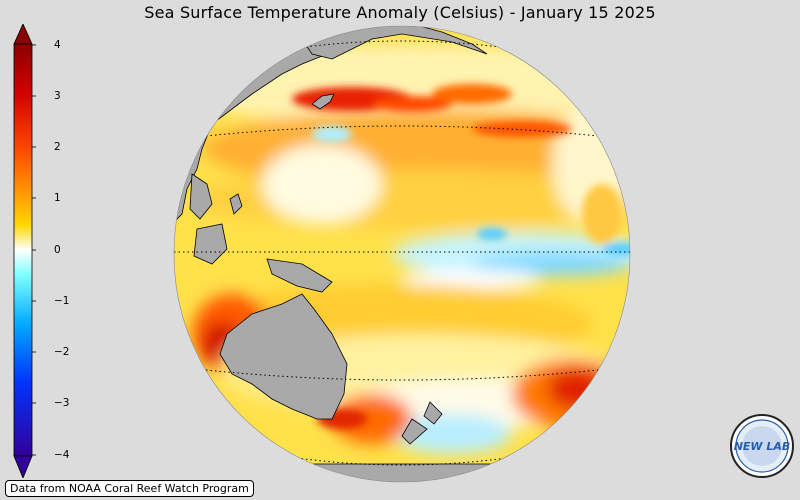 This screenshot has height=500, width=800. I want to click on colorbar-max-arrow, so click(23, 34).